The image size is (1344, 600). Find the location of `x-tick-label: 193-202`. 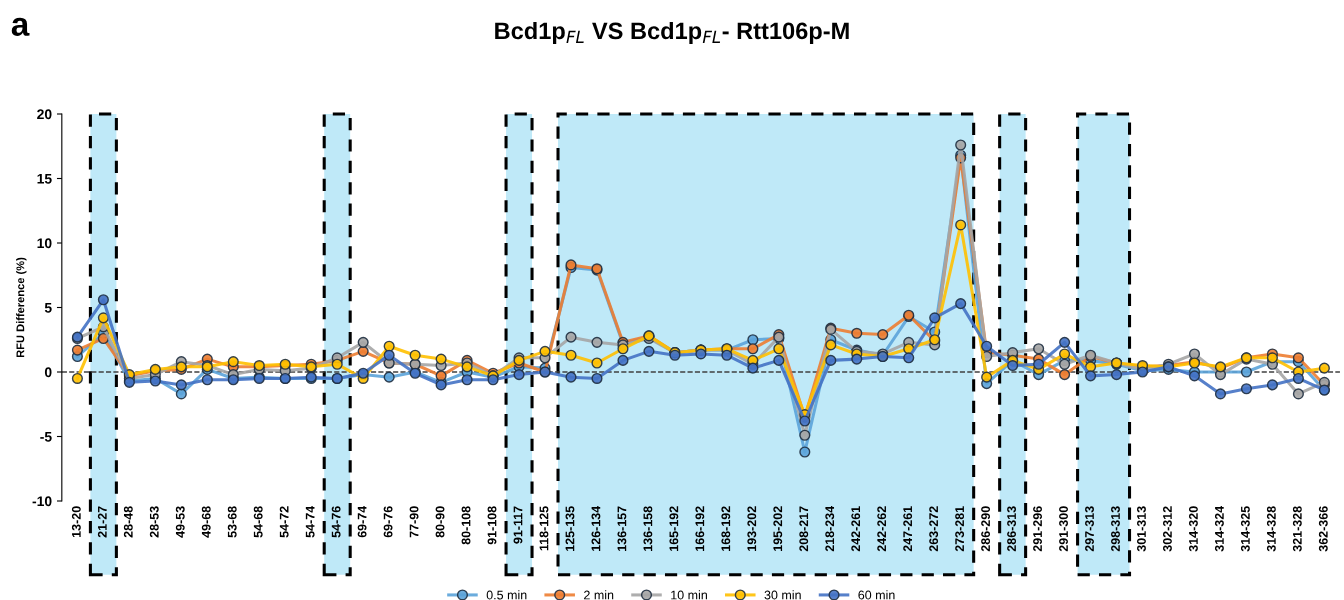

x-tick-label: 193-202 is located at coordinates (752, 528).